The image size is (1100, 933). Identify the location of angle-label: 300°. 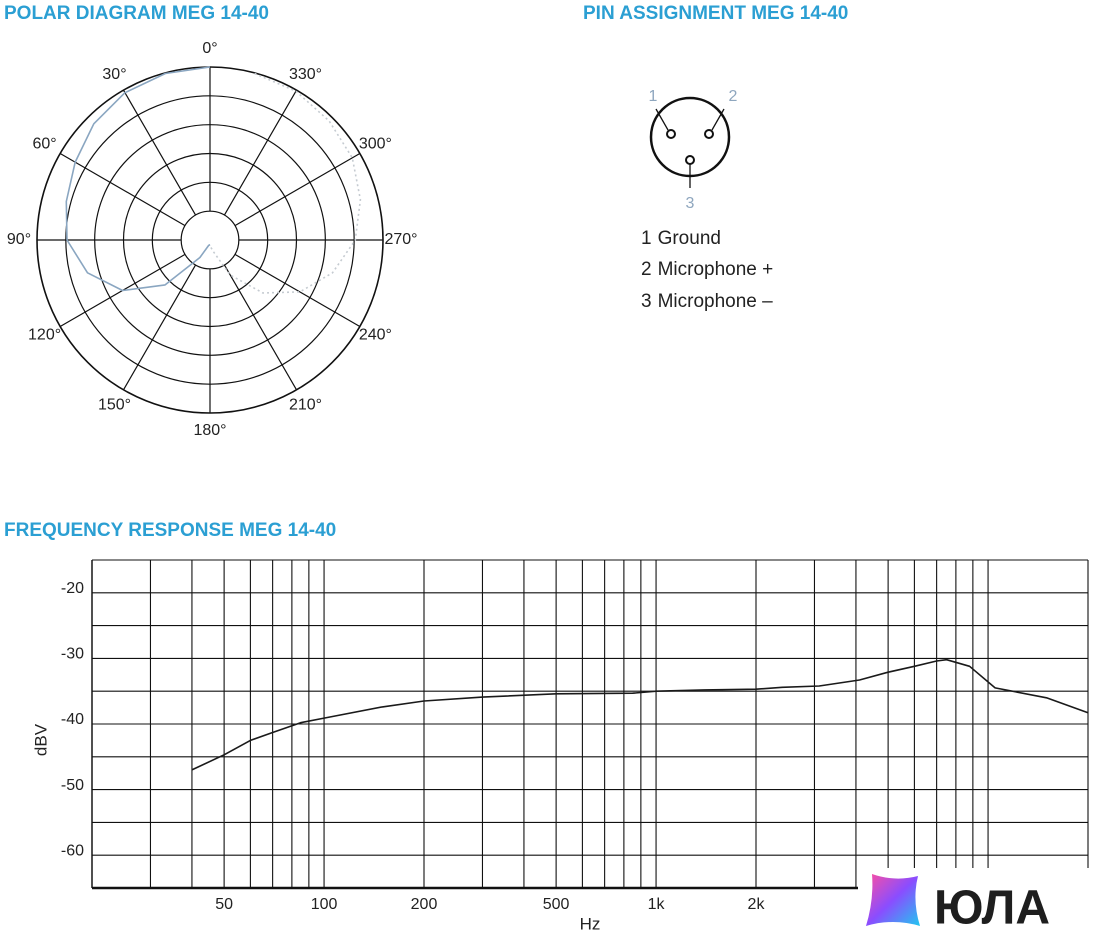
(375, 144).